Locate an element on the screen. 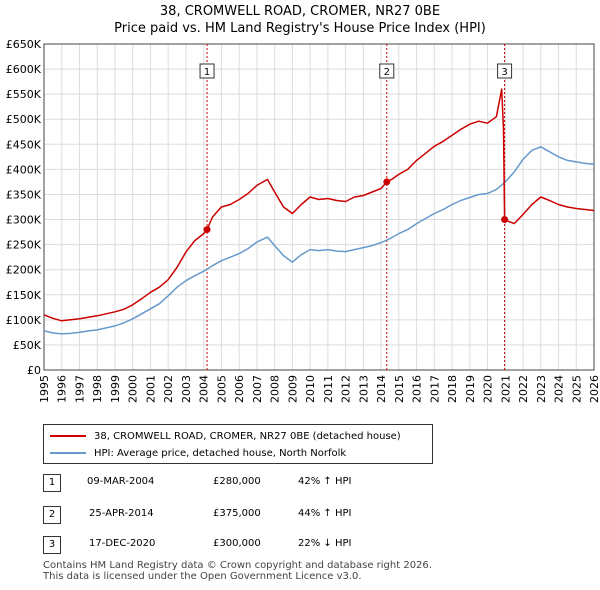  x-tick-label: 2001 is located at coordinates (150, 389).